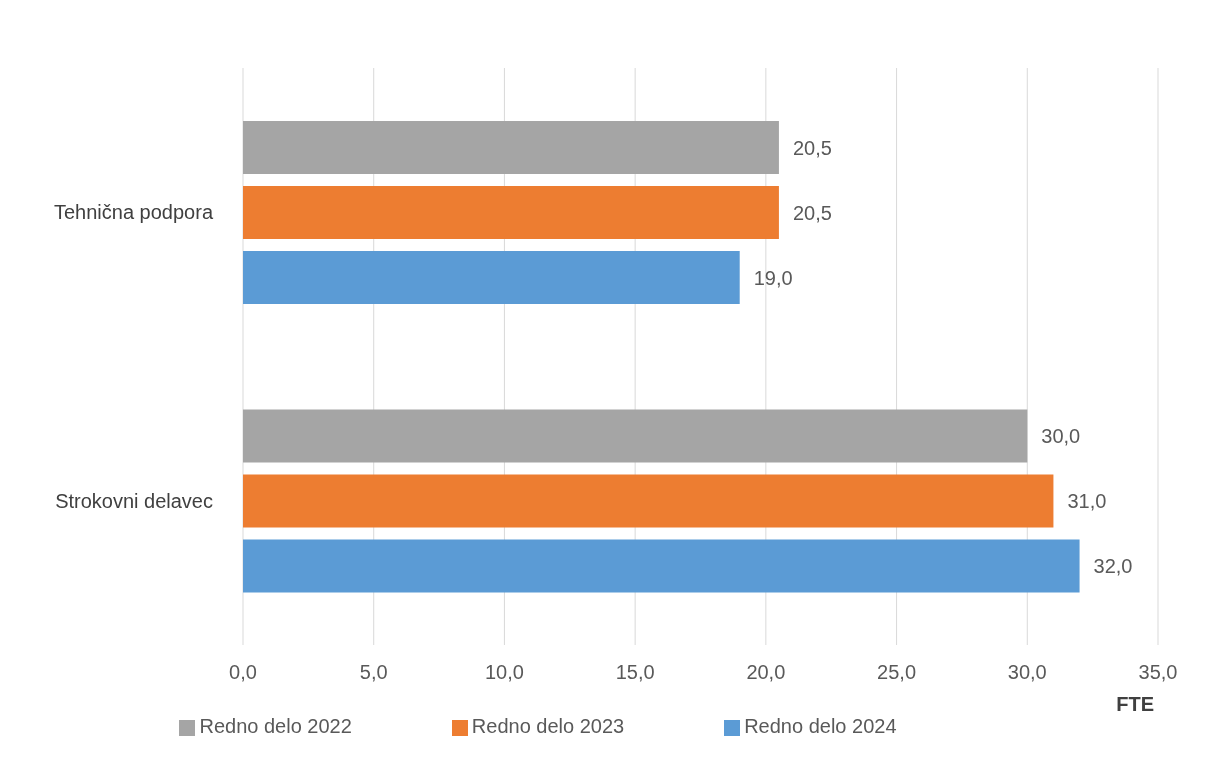 The height and width of the screenshot is (758, 1209). I want to click on x-tick-label: 10,0, so click(504, 672).